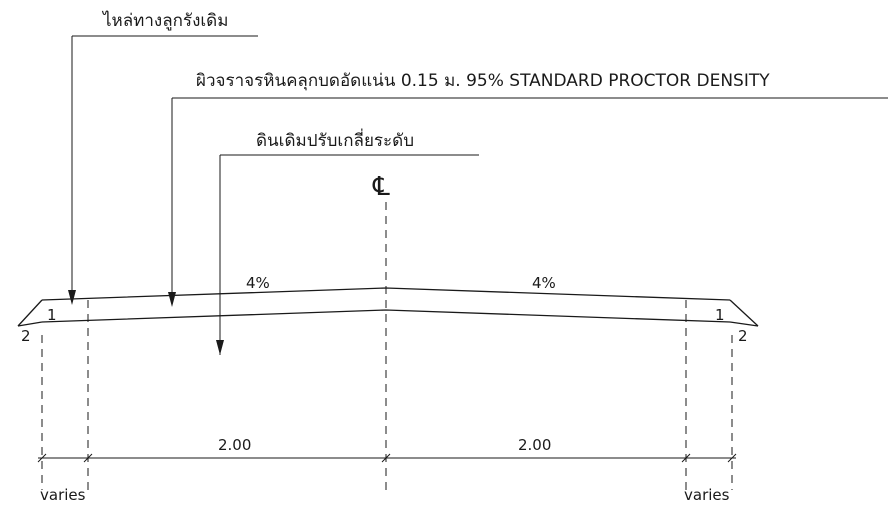 Image resolution: width=890 pixels, height=517 pixels. Describe the element at coordinates (544, 283) in the screenshot. I see `right-crossfall-label: 4%` at that location.